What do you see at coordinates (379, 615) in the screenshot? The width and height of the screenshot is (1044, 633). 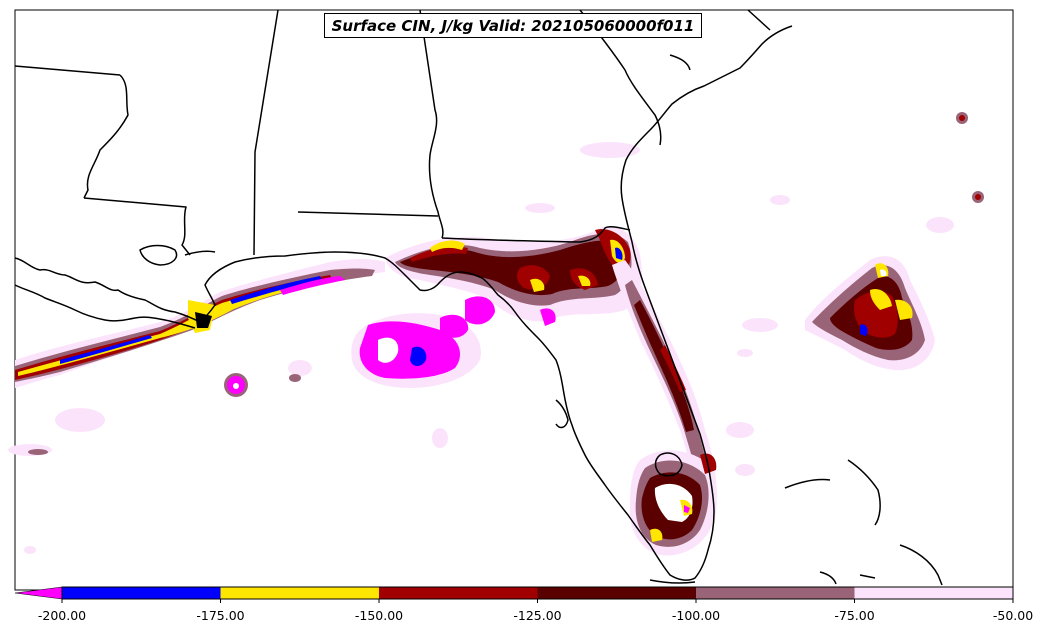 I see `colorbar-tick-label: -150.00` at bounding box center [379, 615].